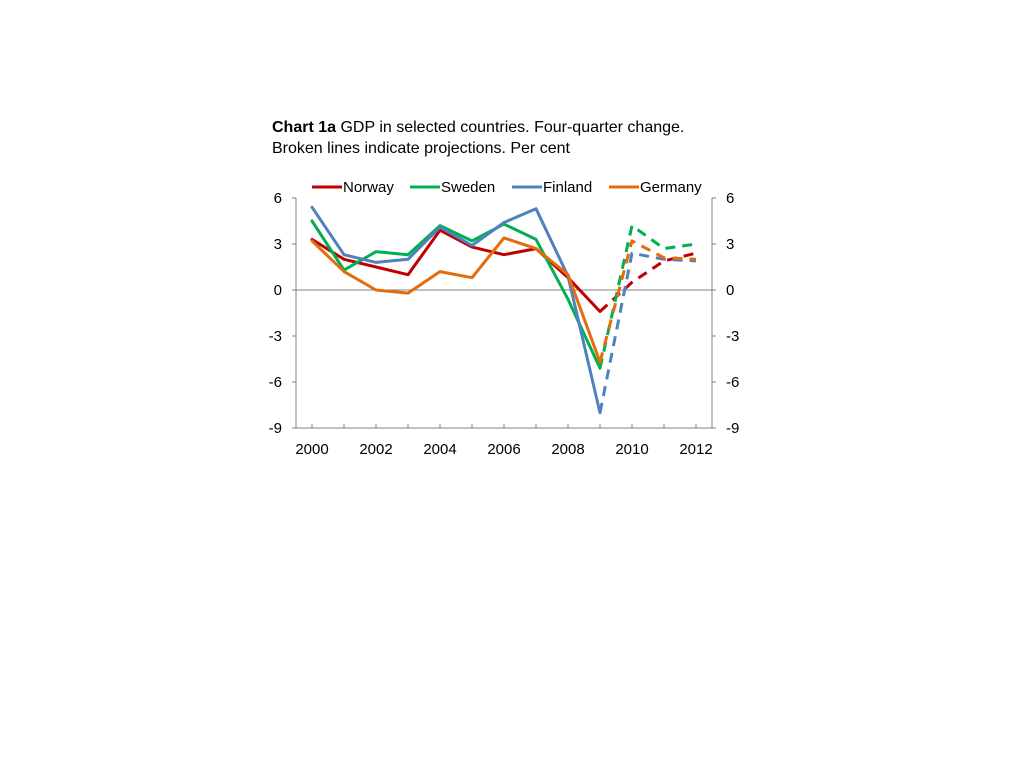 The height and width of the screenshot is (768, 1024). Describe the element at coordinates (375, 449) in the screenshot. I see `x-tick-label: 2002` at that location.